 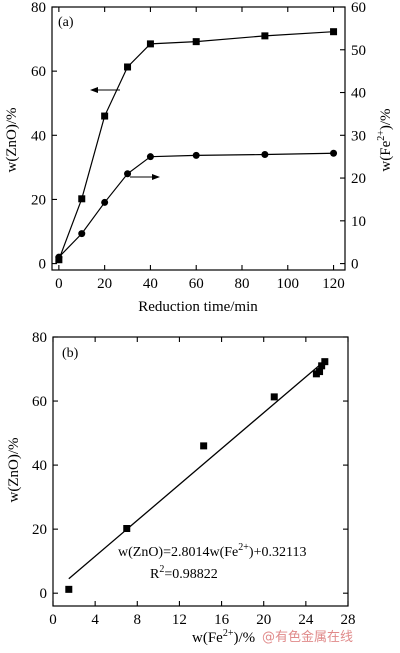 I want to click on fe-axis-arrow, so click(x=145, y=177).